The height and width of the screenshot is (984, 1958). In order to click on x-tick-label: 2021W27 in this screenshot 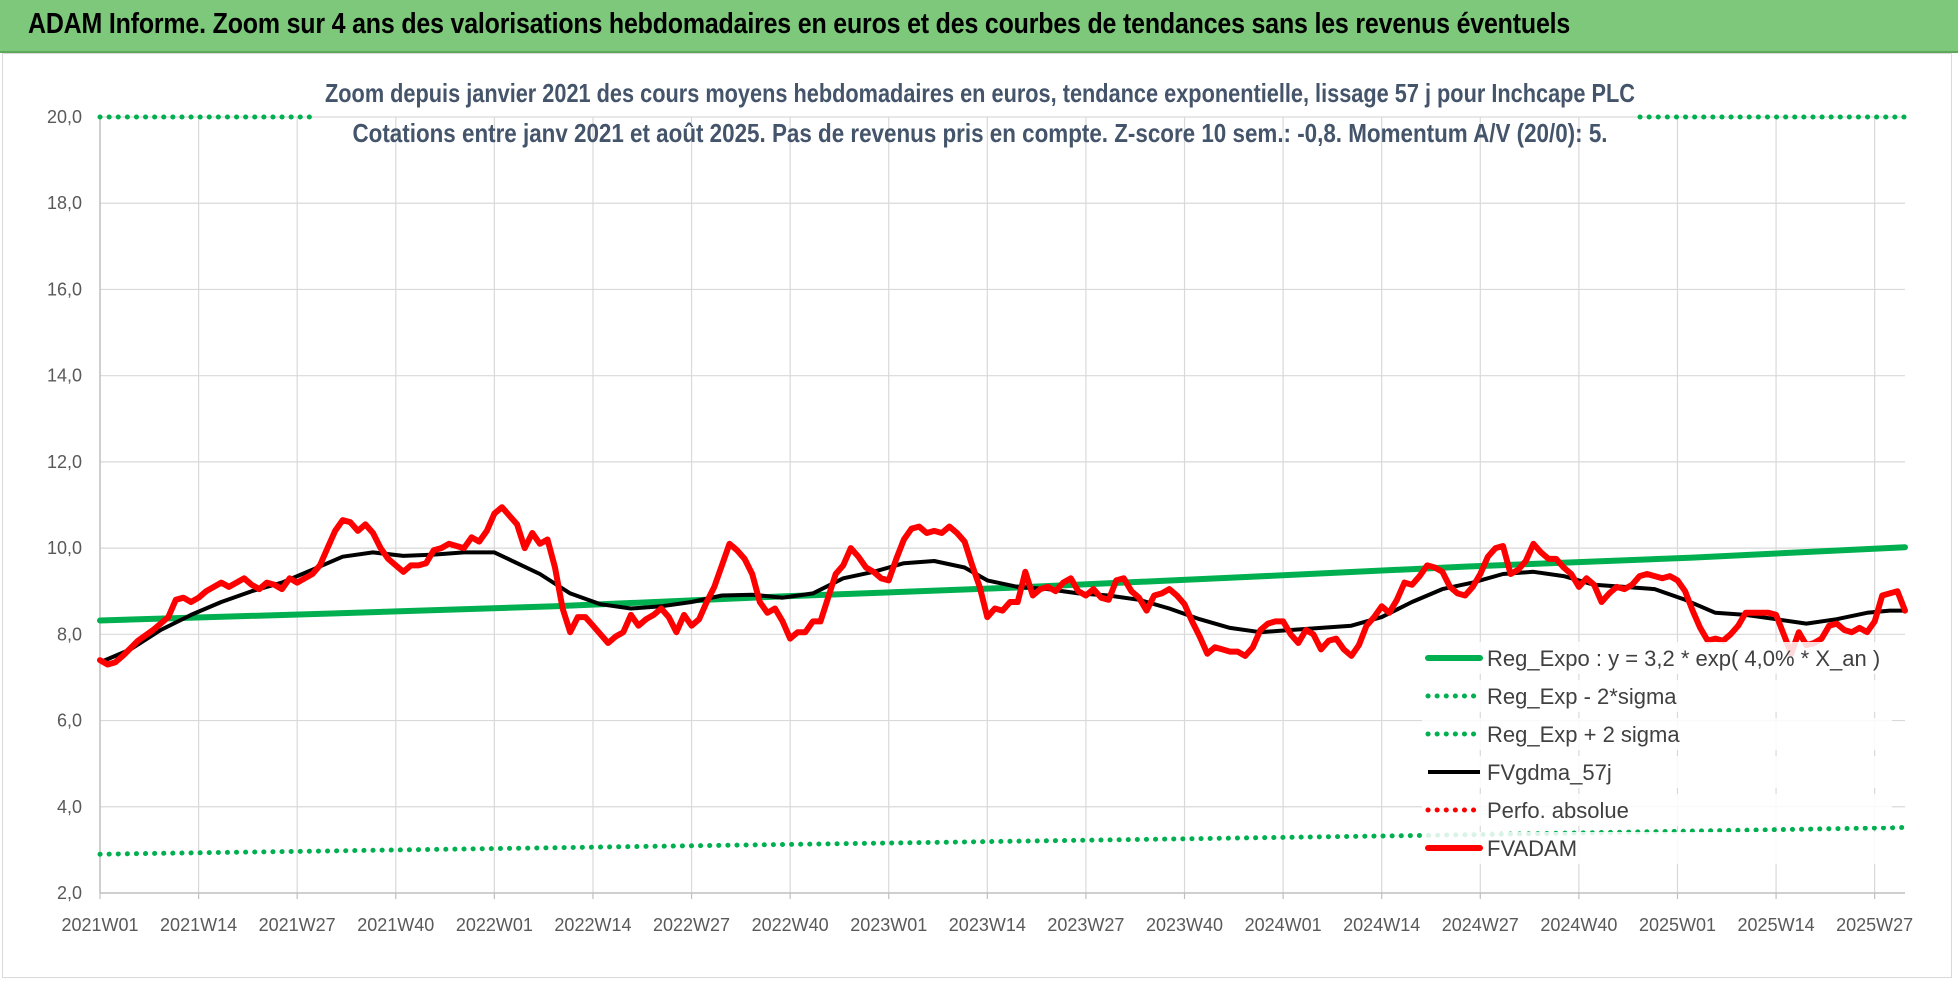, I will do `click(297, 925)`.